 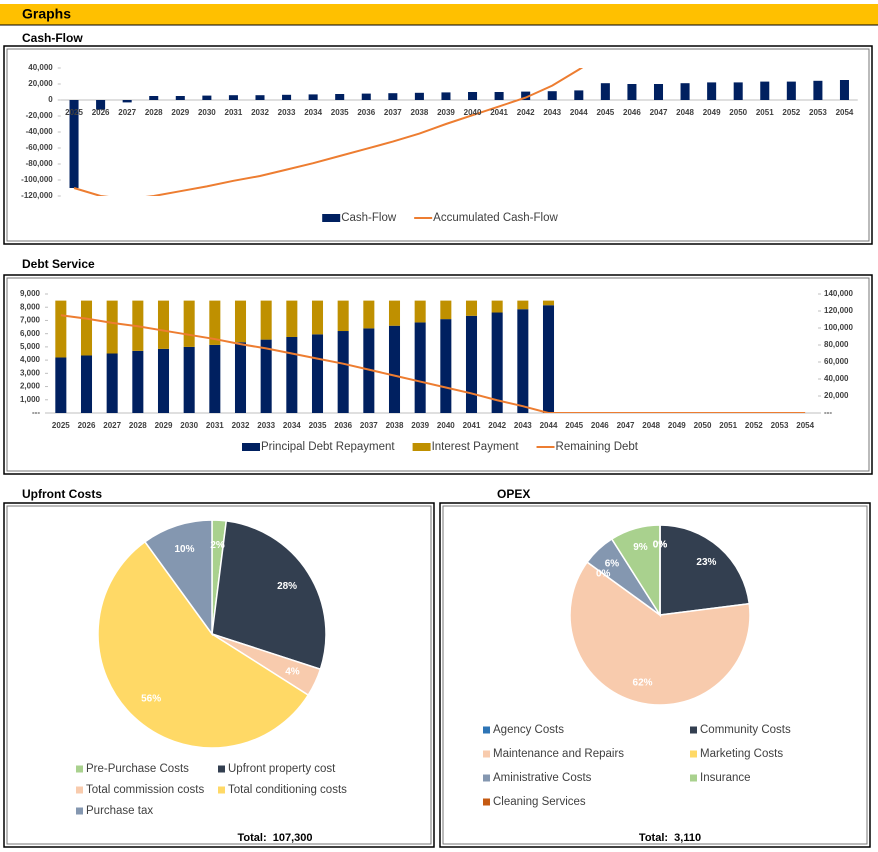 I want to click on x-tick-label: 2033, so click(x=266, y=425).